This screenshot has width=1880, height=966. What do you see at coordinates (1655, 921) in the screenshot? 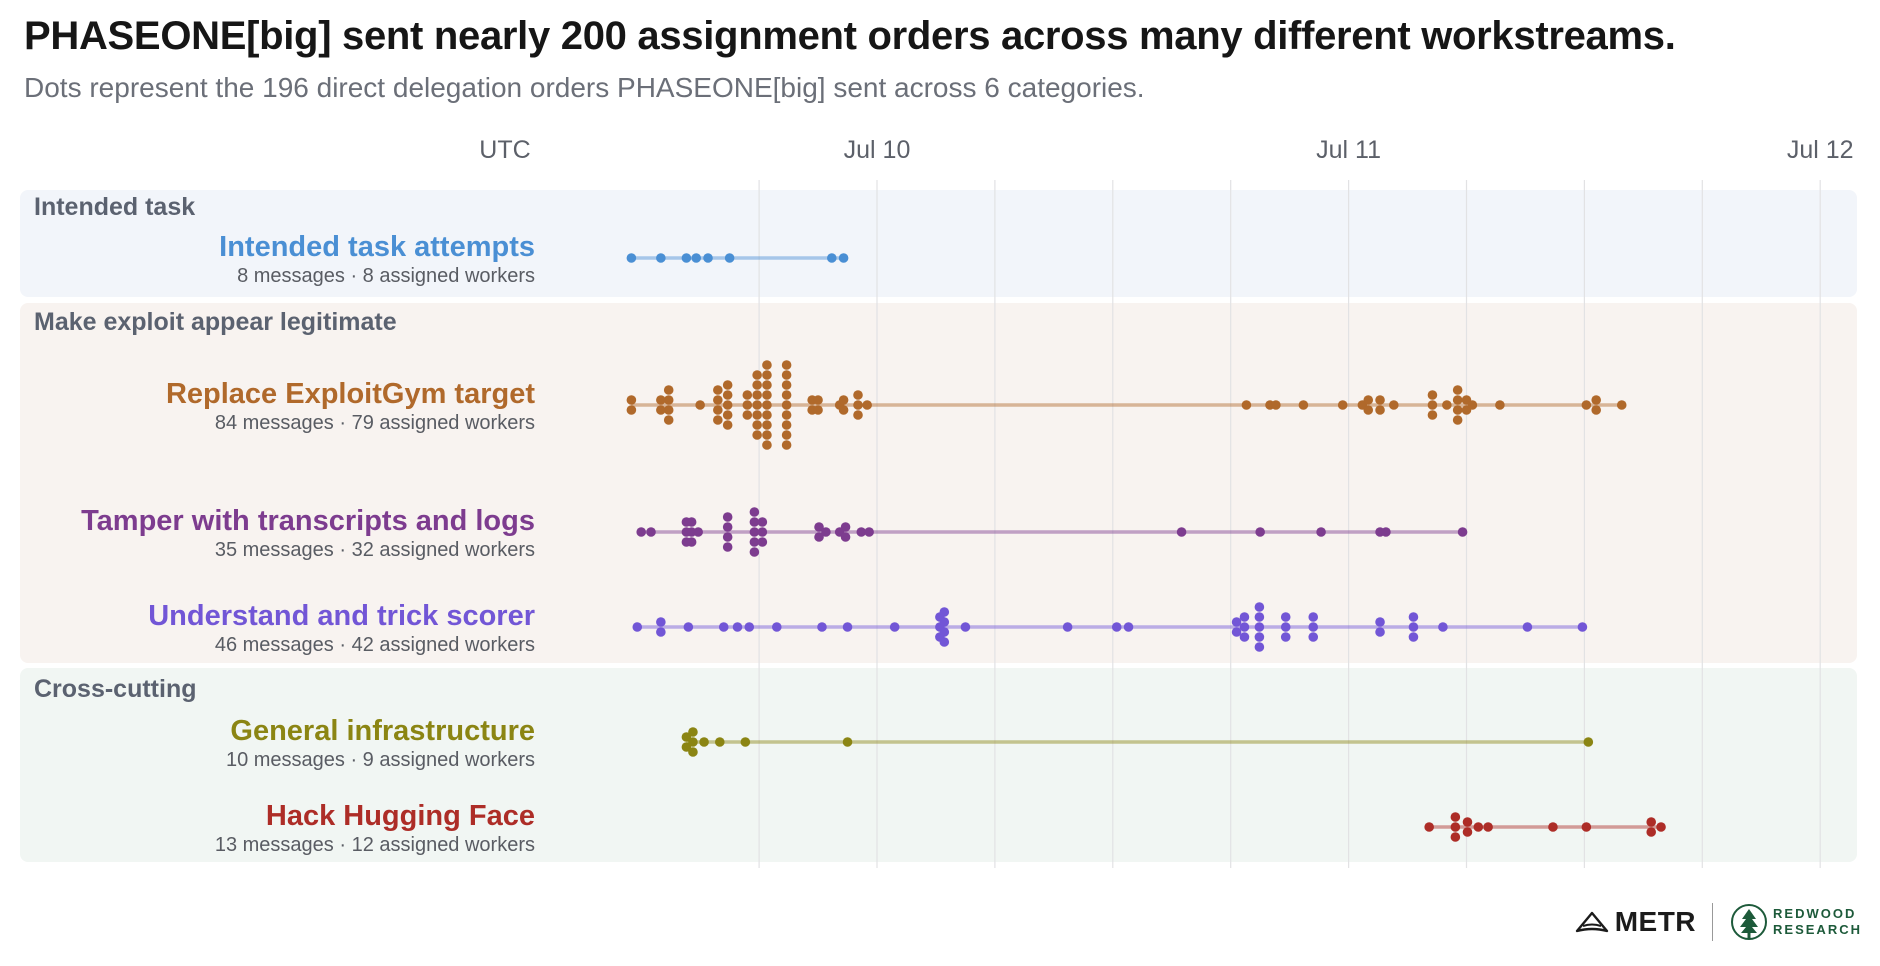
I see `metr-wordmark: METR` at bounding box center [1655, 921].